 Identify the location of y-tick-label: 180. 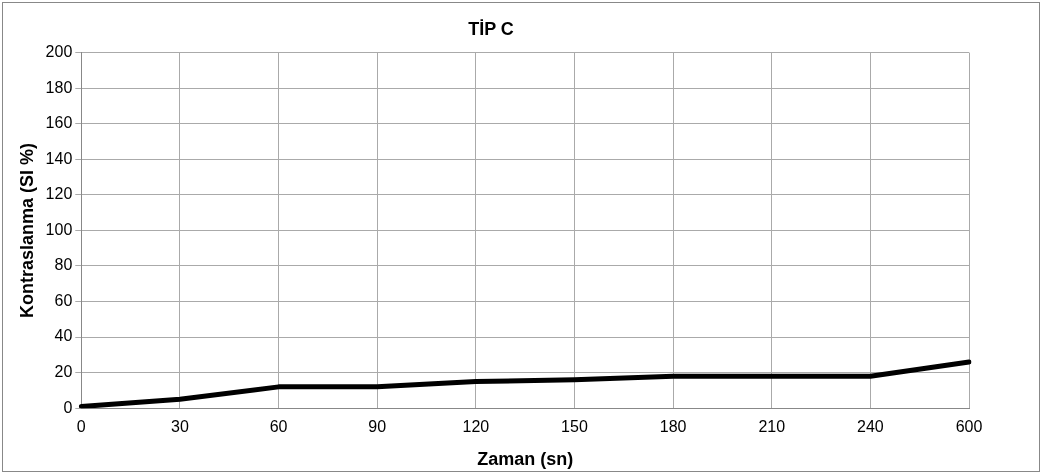
(59, 87).